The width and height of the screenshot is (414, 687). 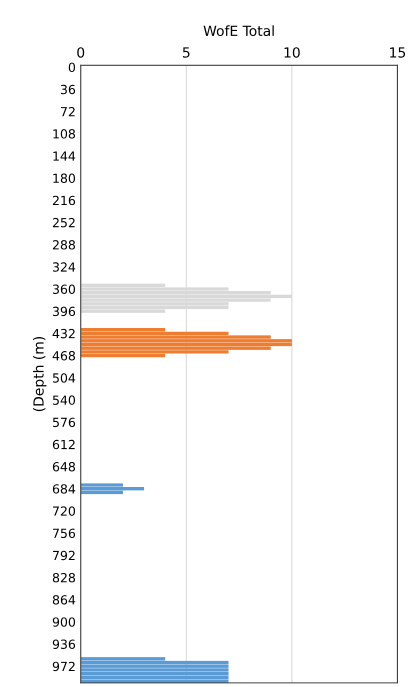 What do you see at coordinates (67, 111) in the screenshot?
I see `y-tick-label: 72` at bounding box center [67, 111].